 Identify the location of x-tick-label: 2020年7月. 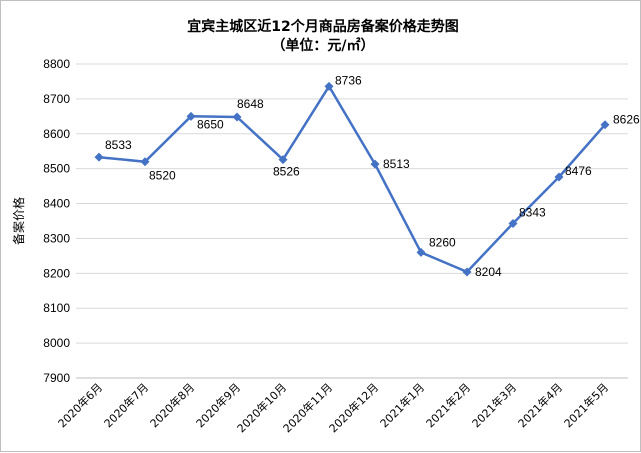
(126, 405).